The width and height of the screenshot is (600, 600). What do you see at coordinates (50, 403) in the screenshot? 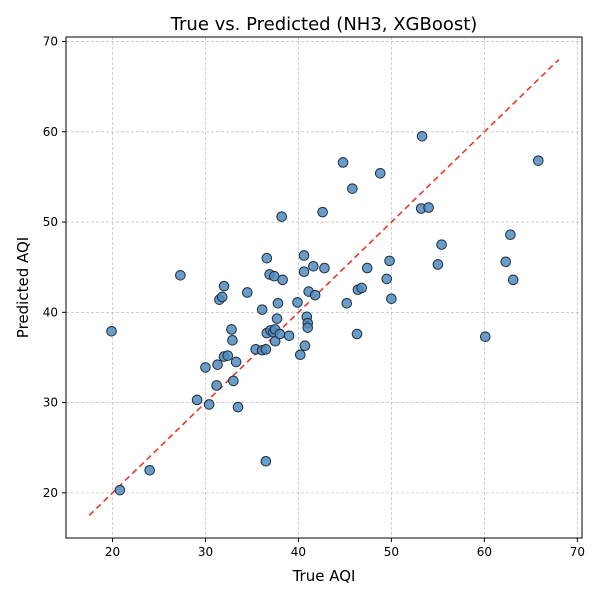
I see `y-tick-label: 30` at bounding box center [50, 403].